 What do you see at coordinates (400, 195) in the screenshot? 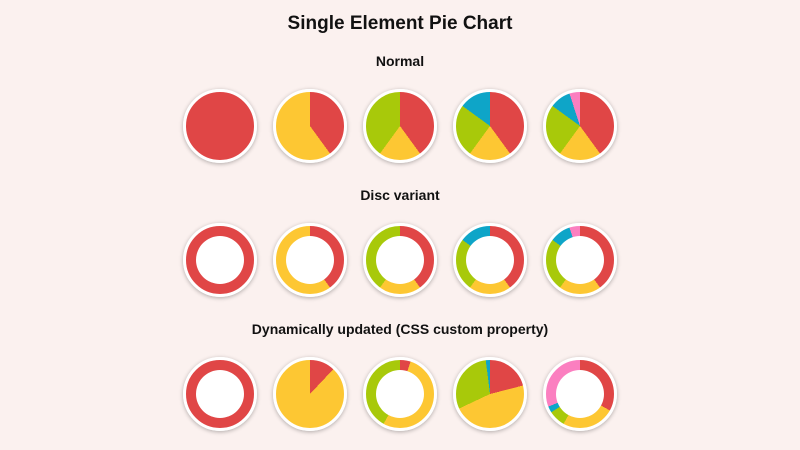
I see `section-title-disc: Disc variant` at bounding box center [400, 195].